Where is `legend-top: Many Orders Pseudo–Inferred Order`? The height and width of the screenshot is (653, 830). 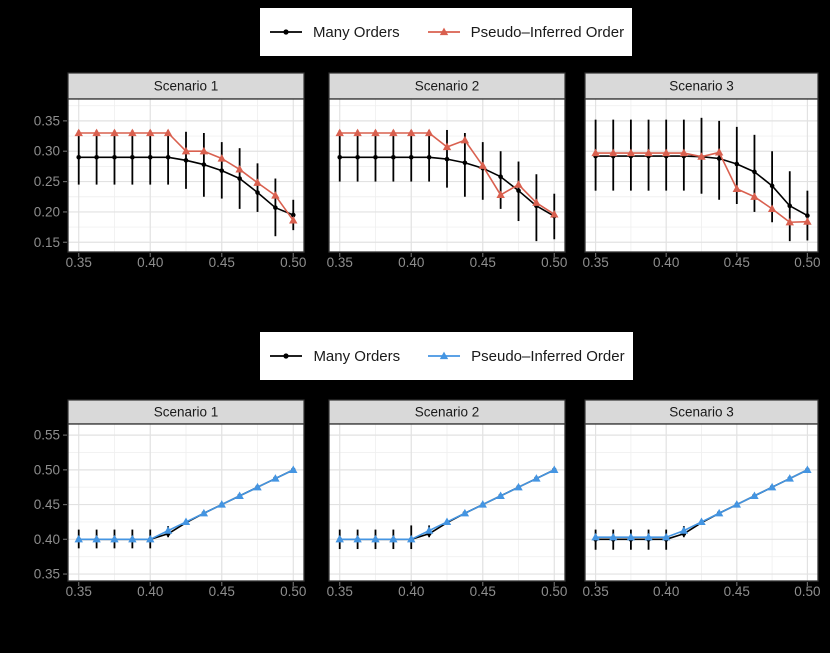
legend-top: Many Orders Pseudo–Inferred Order is located at coordinates (446, 32).